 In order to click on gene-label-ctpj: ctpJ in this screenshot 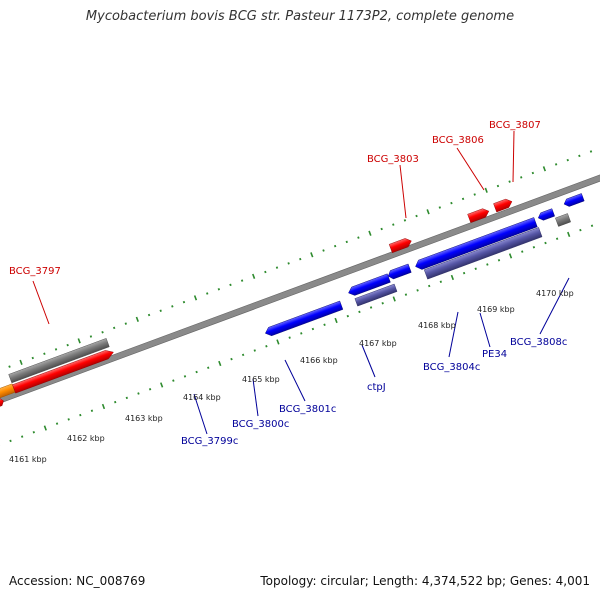, I will do `click(376, 387)`.